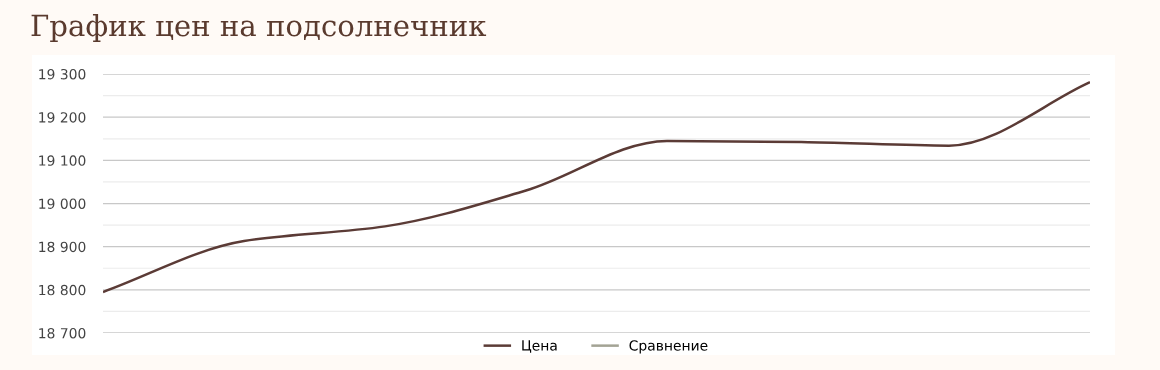 The image size is (1160, 370). Describe the element at coordinates (62, 160) in the screenshot. I see `y-tick-label: 19 100` at that location.